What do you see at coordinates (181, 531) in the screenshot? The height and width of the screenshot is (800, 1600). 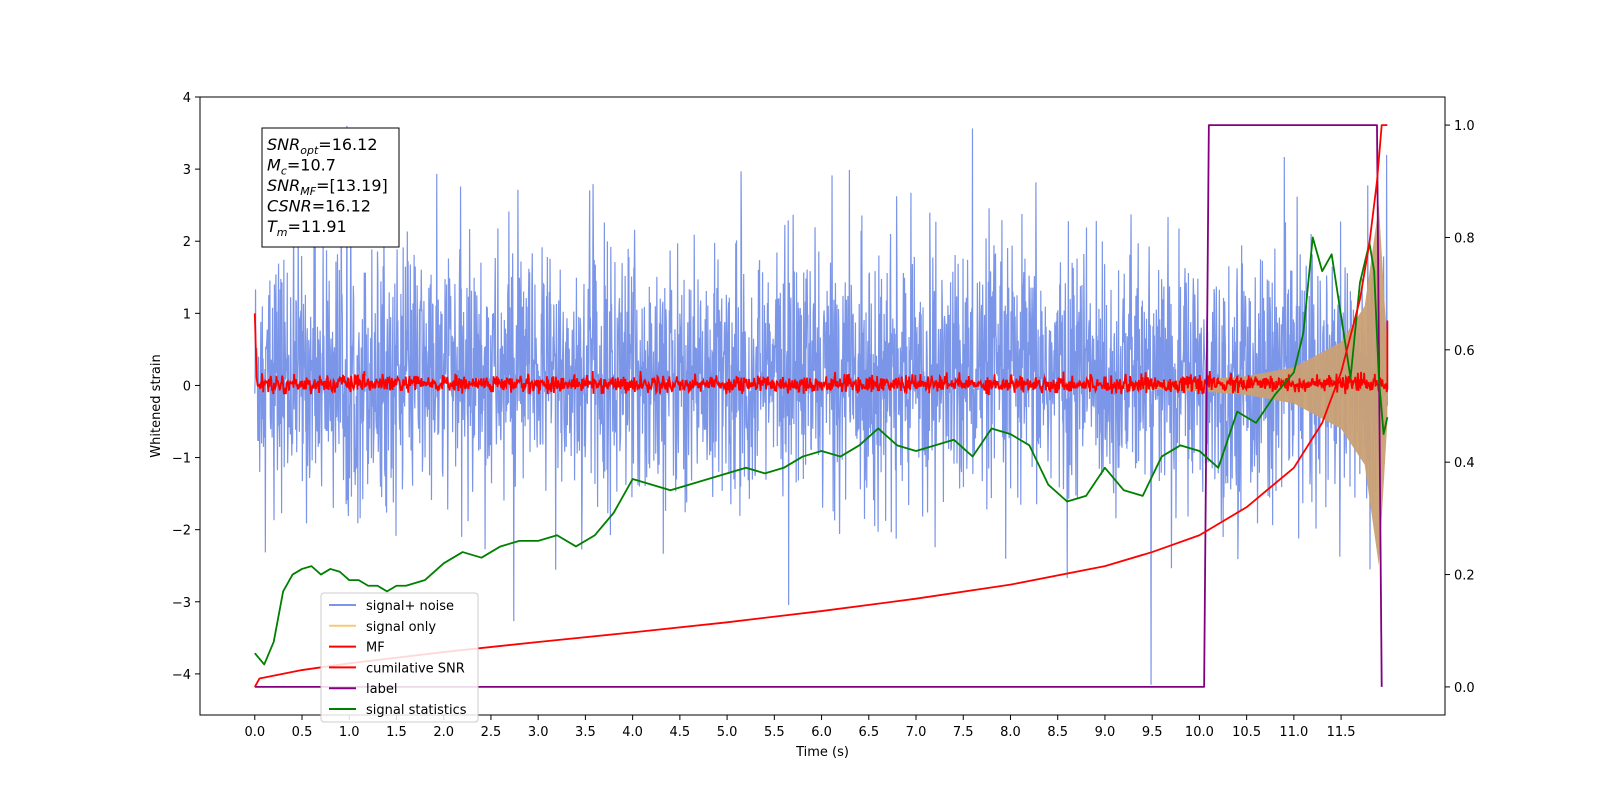 I see `y-tick-label: −2` at bounding box center [181, 531].